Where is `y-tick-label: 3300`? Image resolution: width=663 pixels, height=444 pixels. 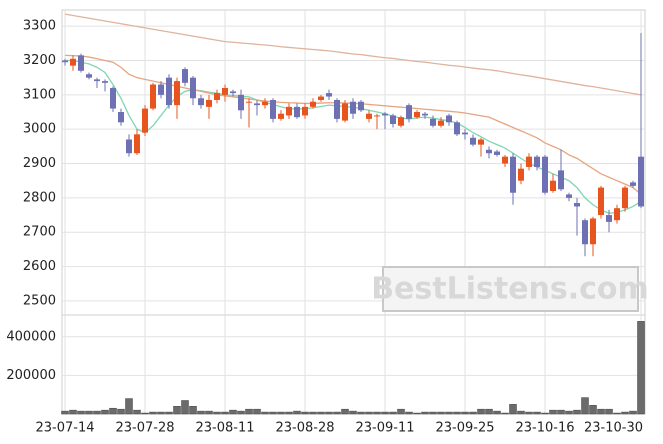
y-tick-label: 3300 is located at coordinates (39, 26).